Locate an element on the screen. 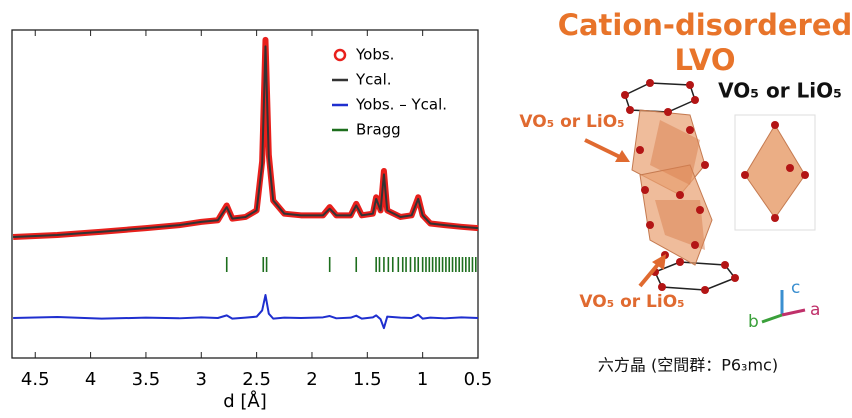 This screenshot has height=418, width=852. x-tick-label: 3 is located at coordinates (201, 379).